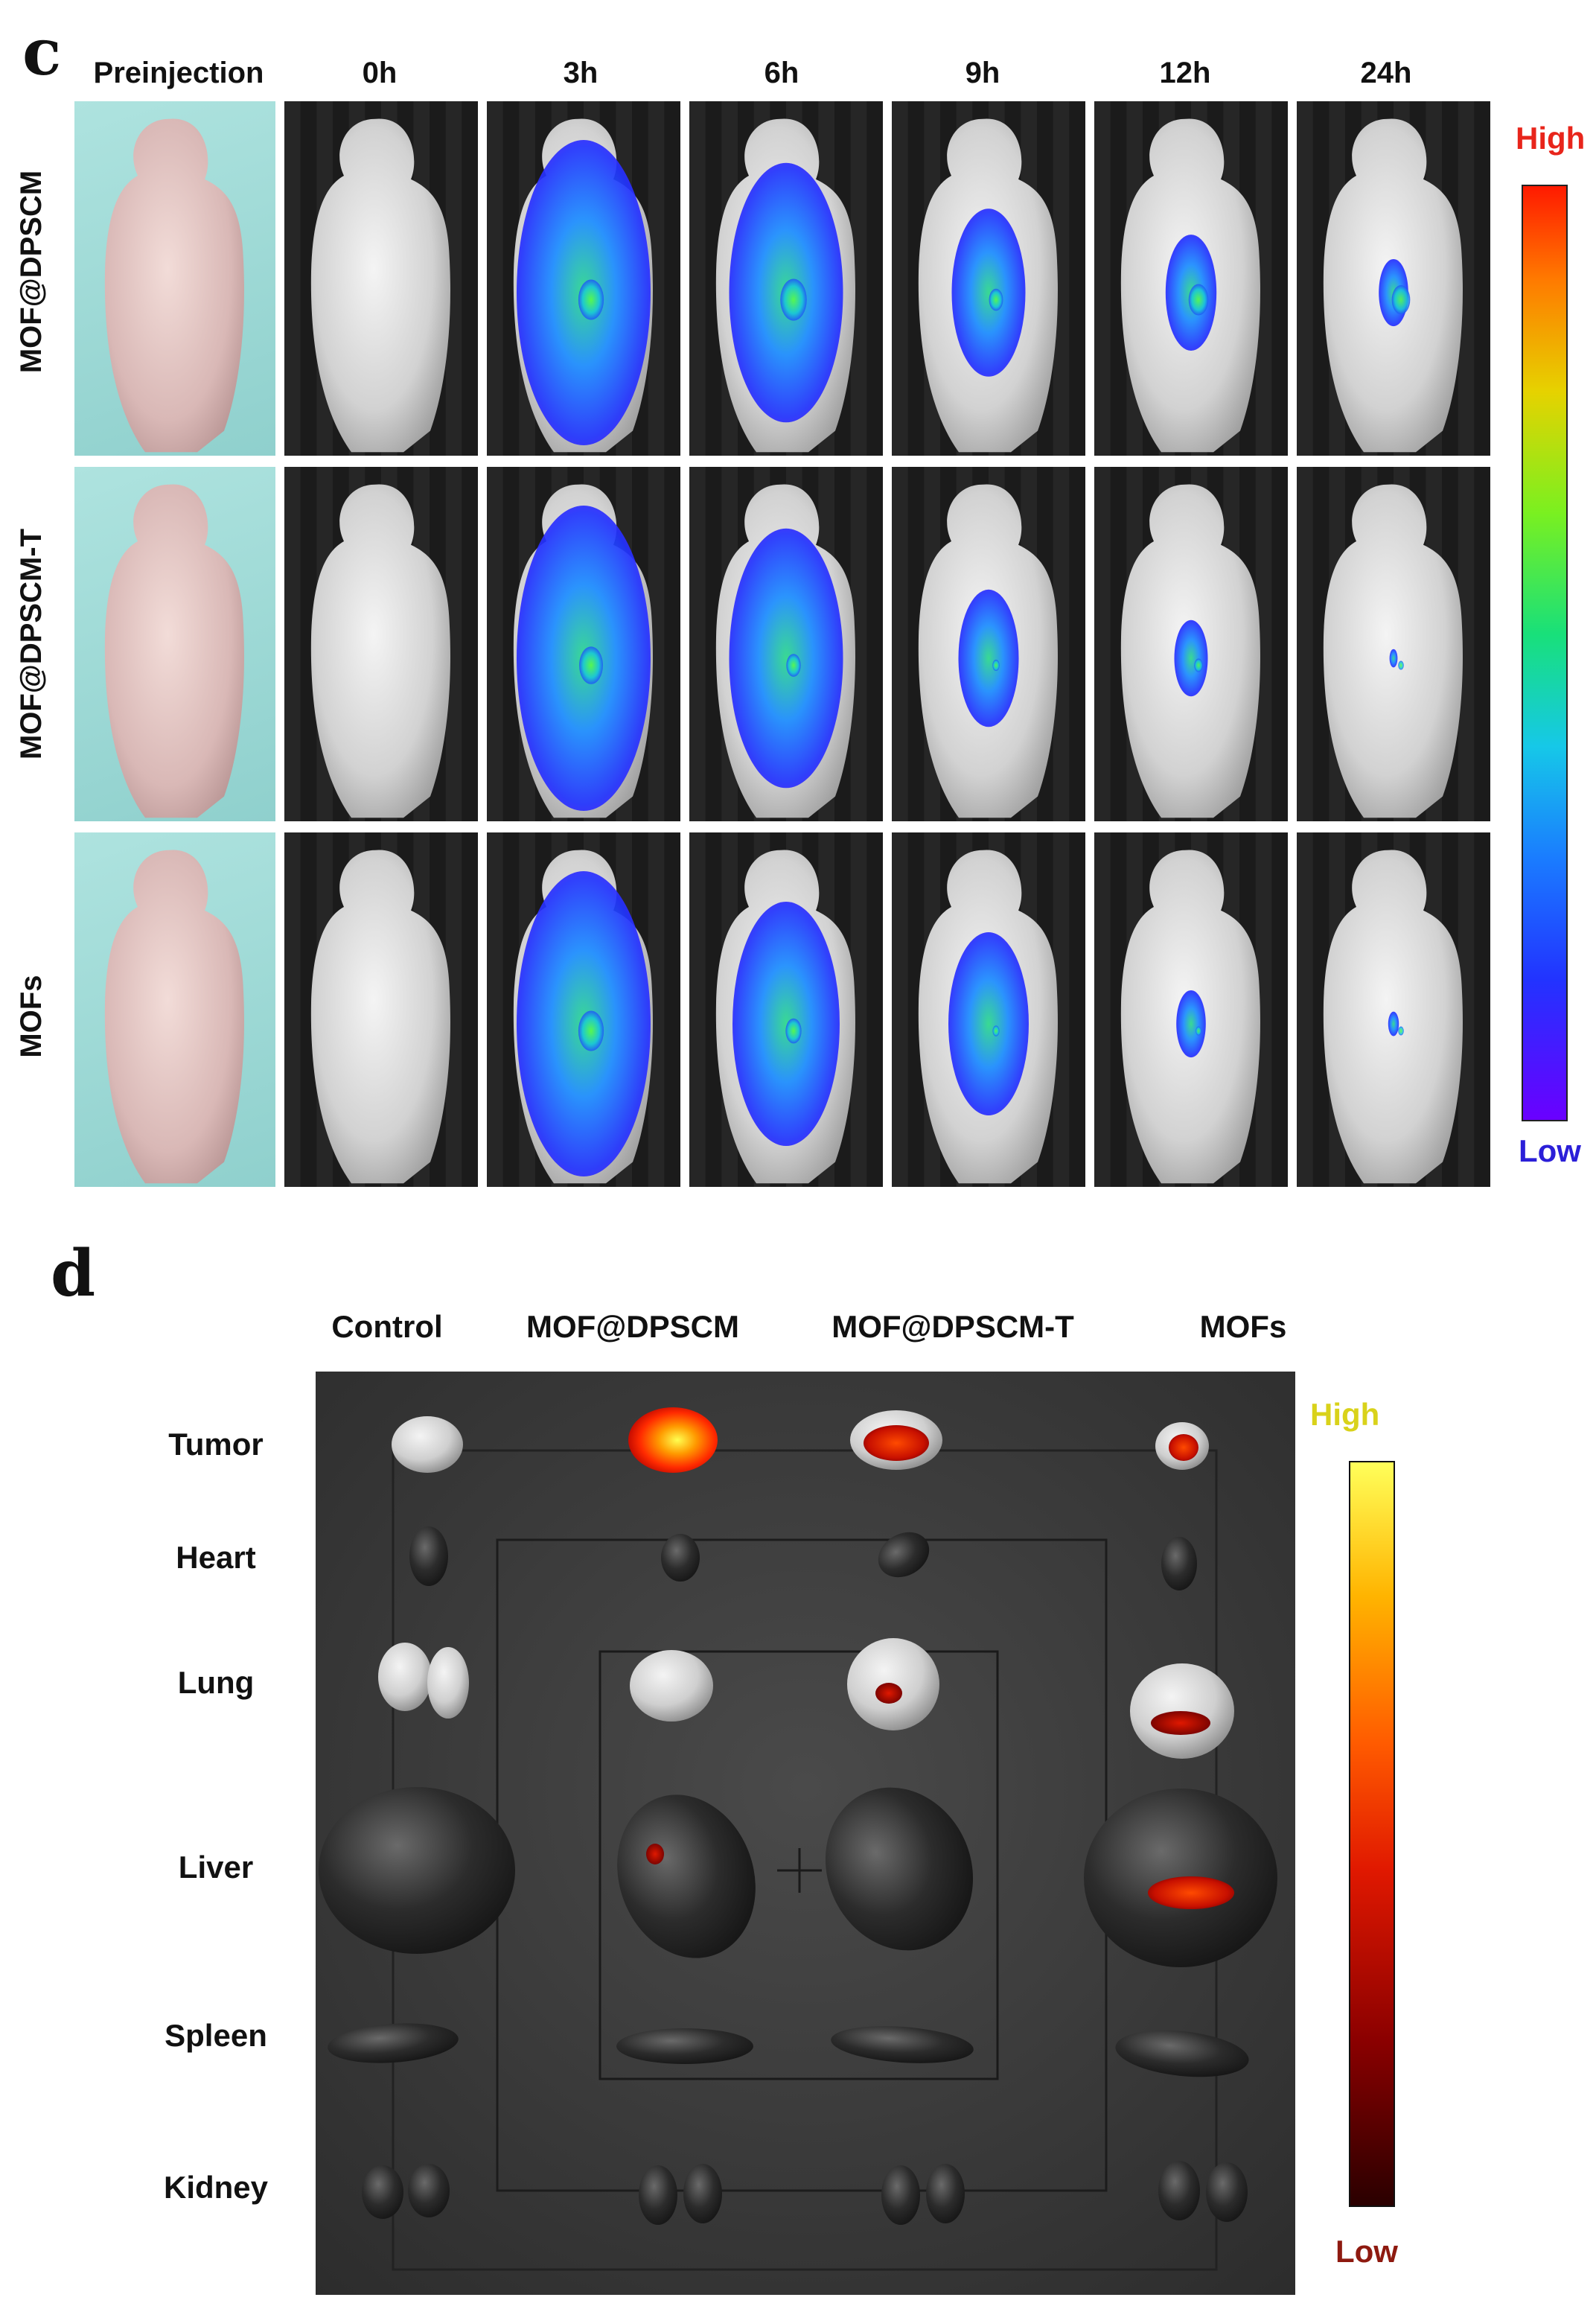  Describe the element at coordinates (216, 2035) in the screenshot. I see `organ-label-spleen: Spleen` at that location.